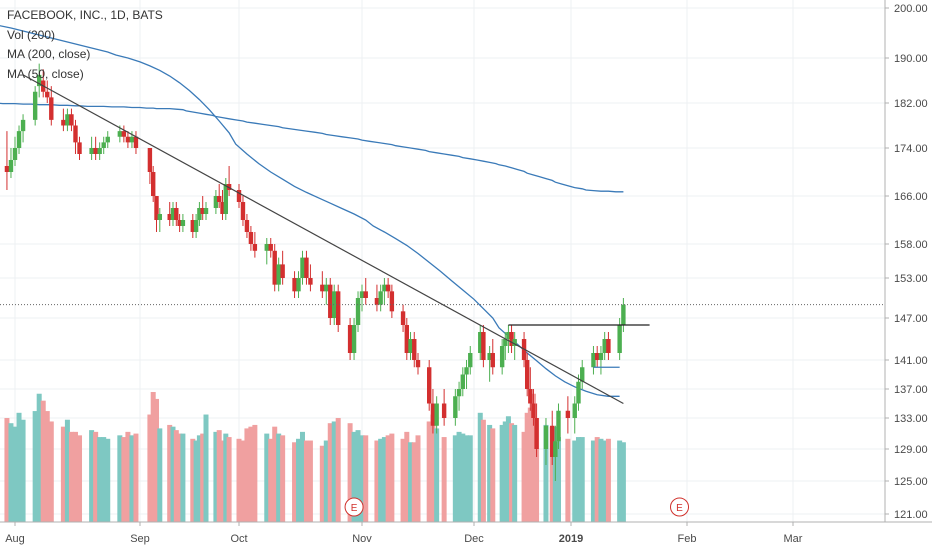  Describe the element at coordinates (911, 319) in the screenshot. I see `price-axis-label: 147.00` at that location.